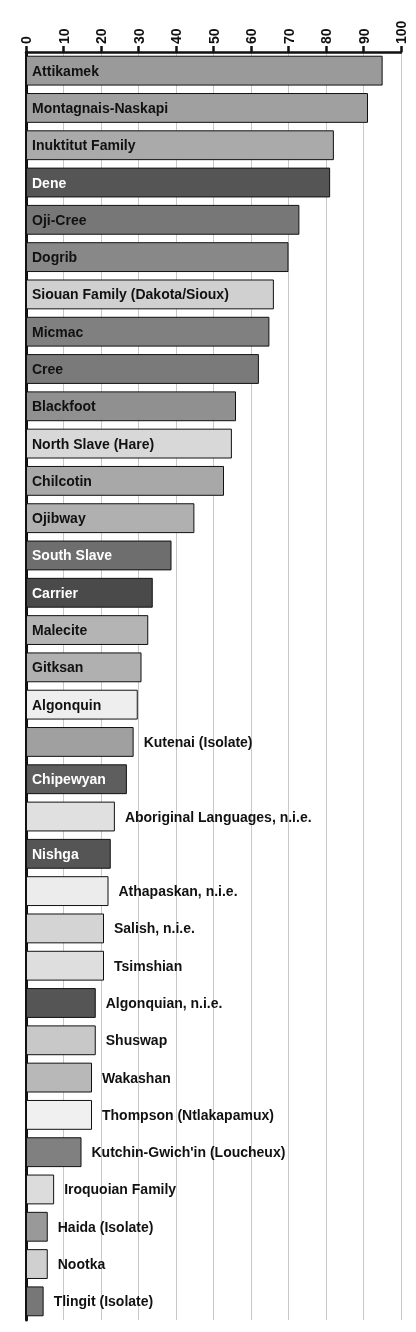 This screenshot has height=1332, width=416. What do you see at coordinates (218, 816) in the screenshot?
I see `y-tick-label: Aboriginal Languages, n.i.e.` at bounding box center [218, 816].